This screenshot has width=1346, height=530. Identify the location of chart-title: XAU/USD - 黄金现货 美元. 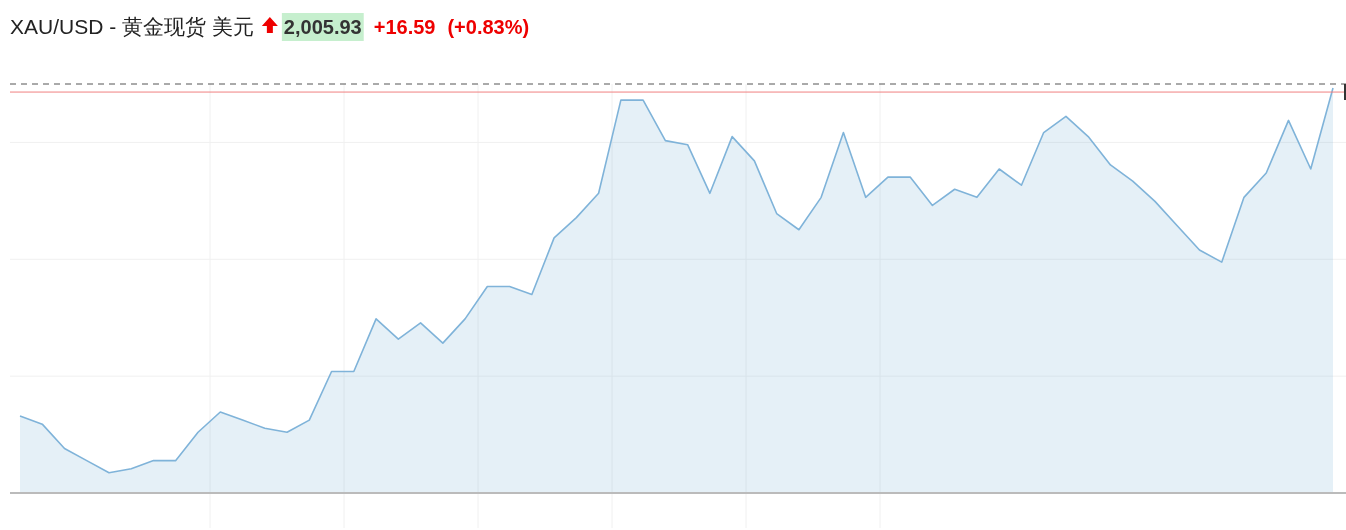
(132, 26).